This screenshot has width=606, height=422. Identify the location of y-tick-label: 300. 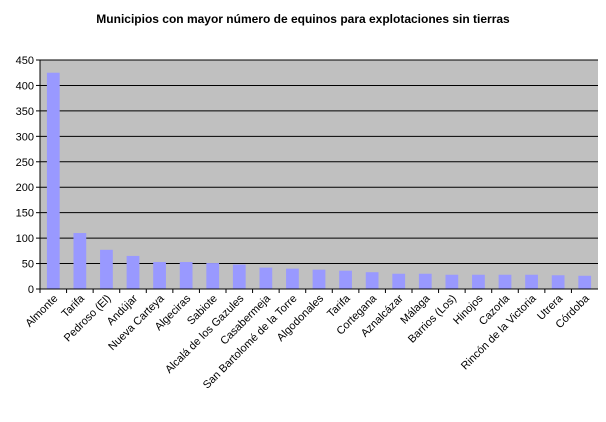
(25, 137).